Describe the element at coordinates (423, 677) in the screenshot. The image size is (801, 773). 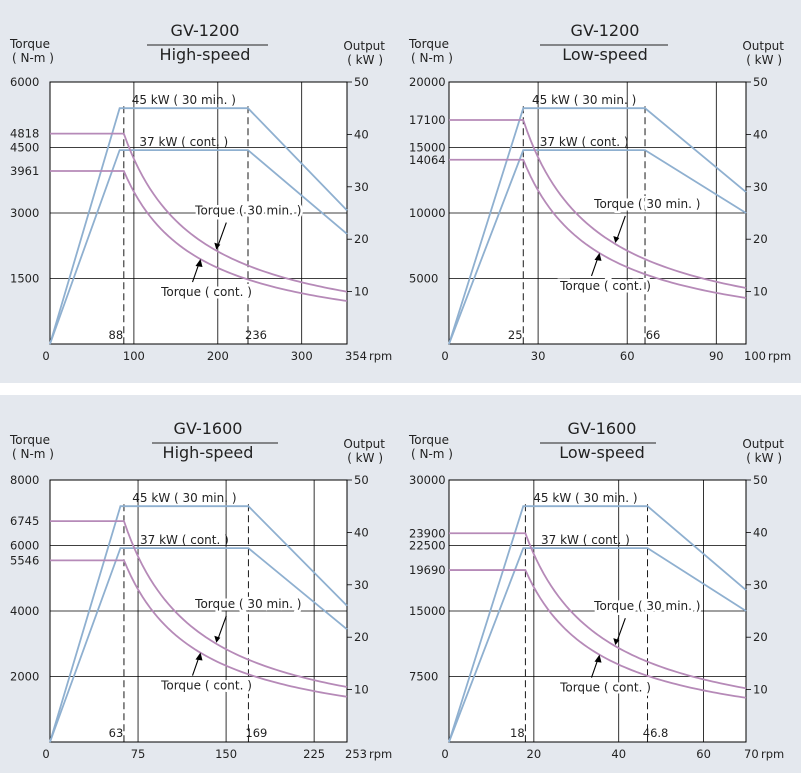
I see `y-left-tick-label: 7500` at that location.